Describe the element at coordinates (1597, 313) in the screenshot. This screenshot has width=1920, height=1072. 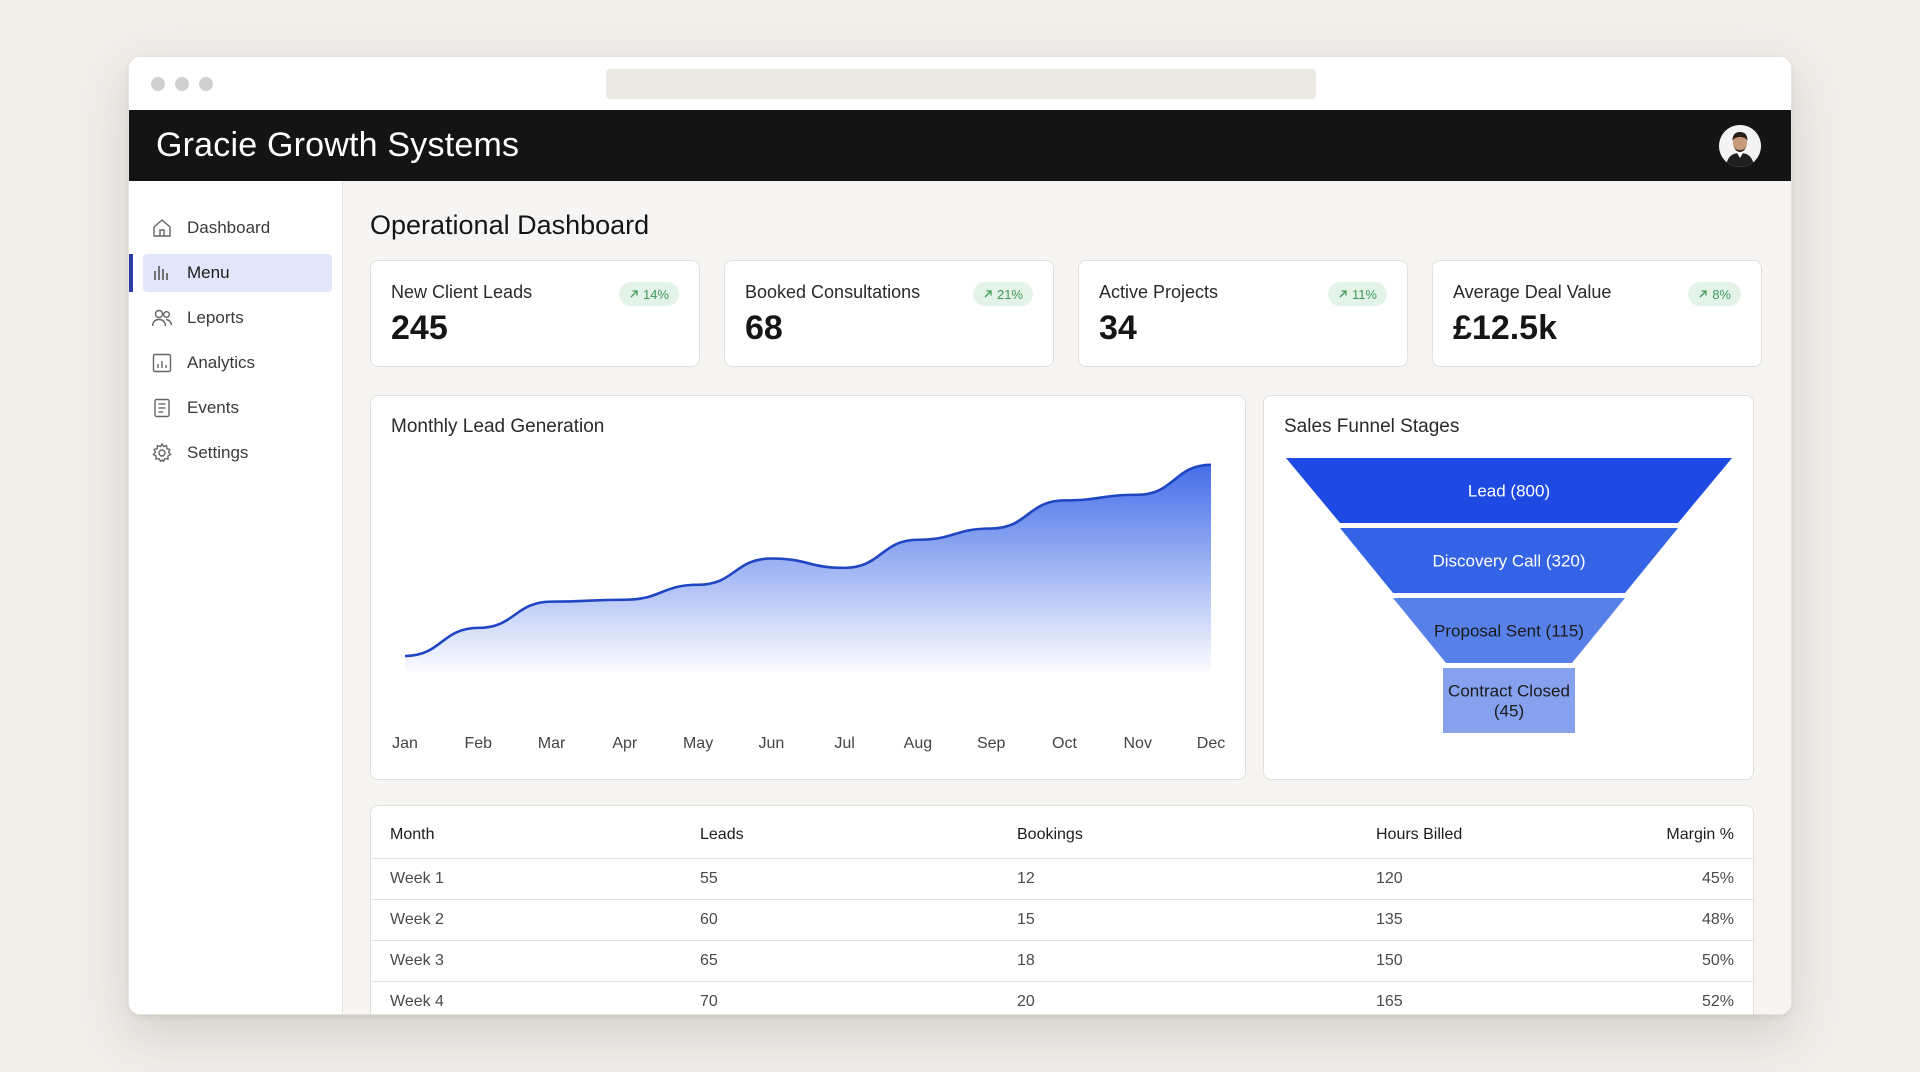
I see `kpi-card-average-deal-value: Average Deal Value £12.5k 8%` at that location.